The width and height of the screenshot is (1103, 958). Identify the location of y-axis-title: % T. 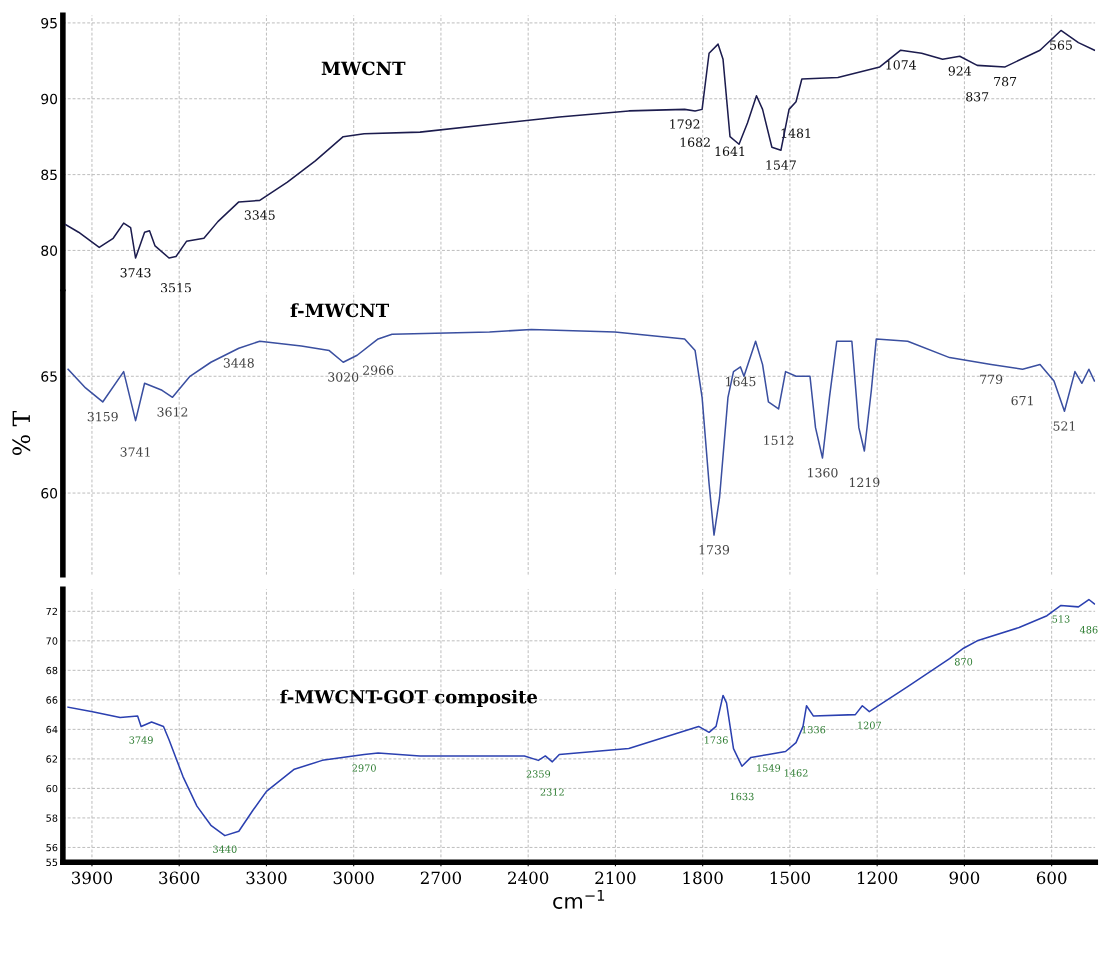
(21, 433).